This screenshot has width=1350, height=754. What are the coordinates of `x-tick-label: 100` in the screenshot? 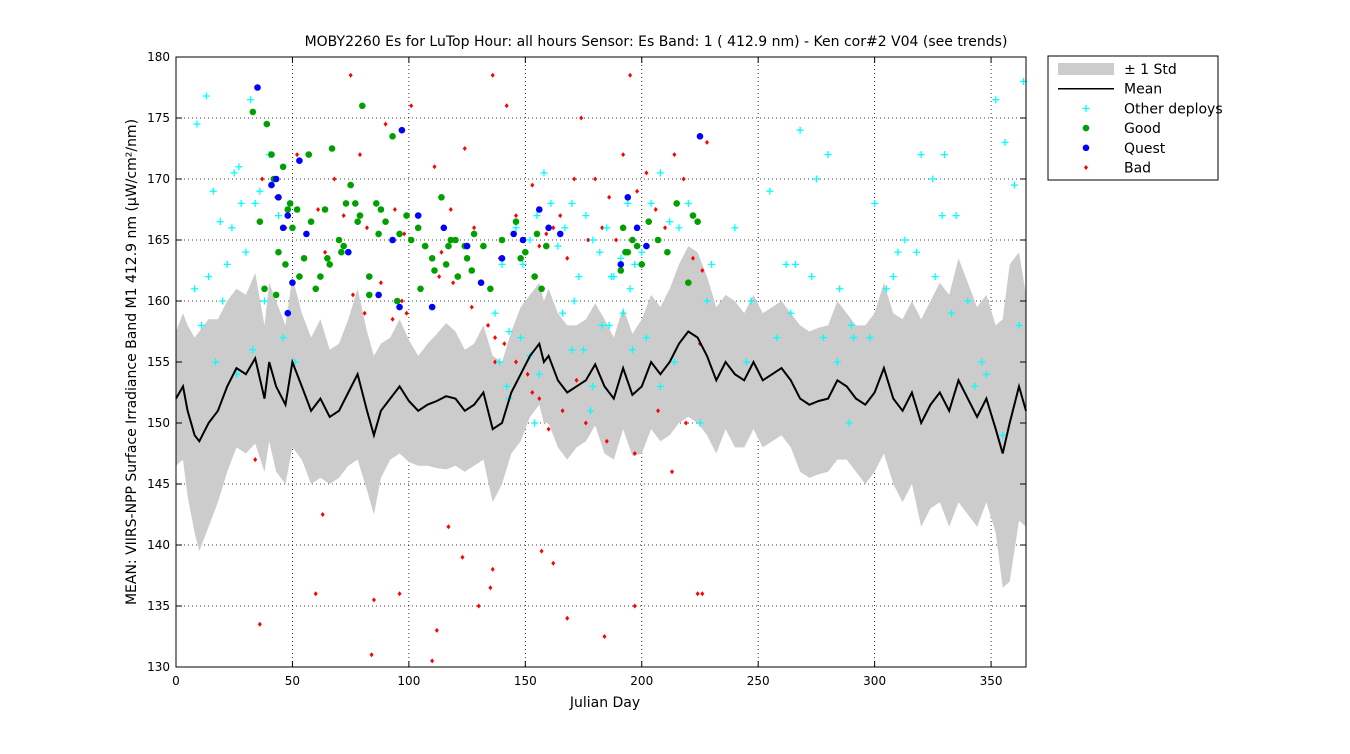 It's located at (408, 681).